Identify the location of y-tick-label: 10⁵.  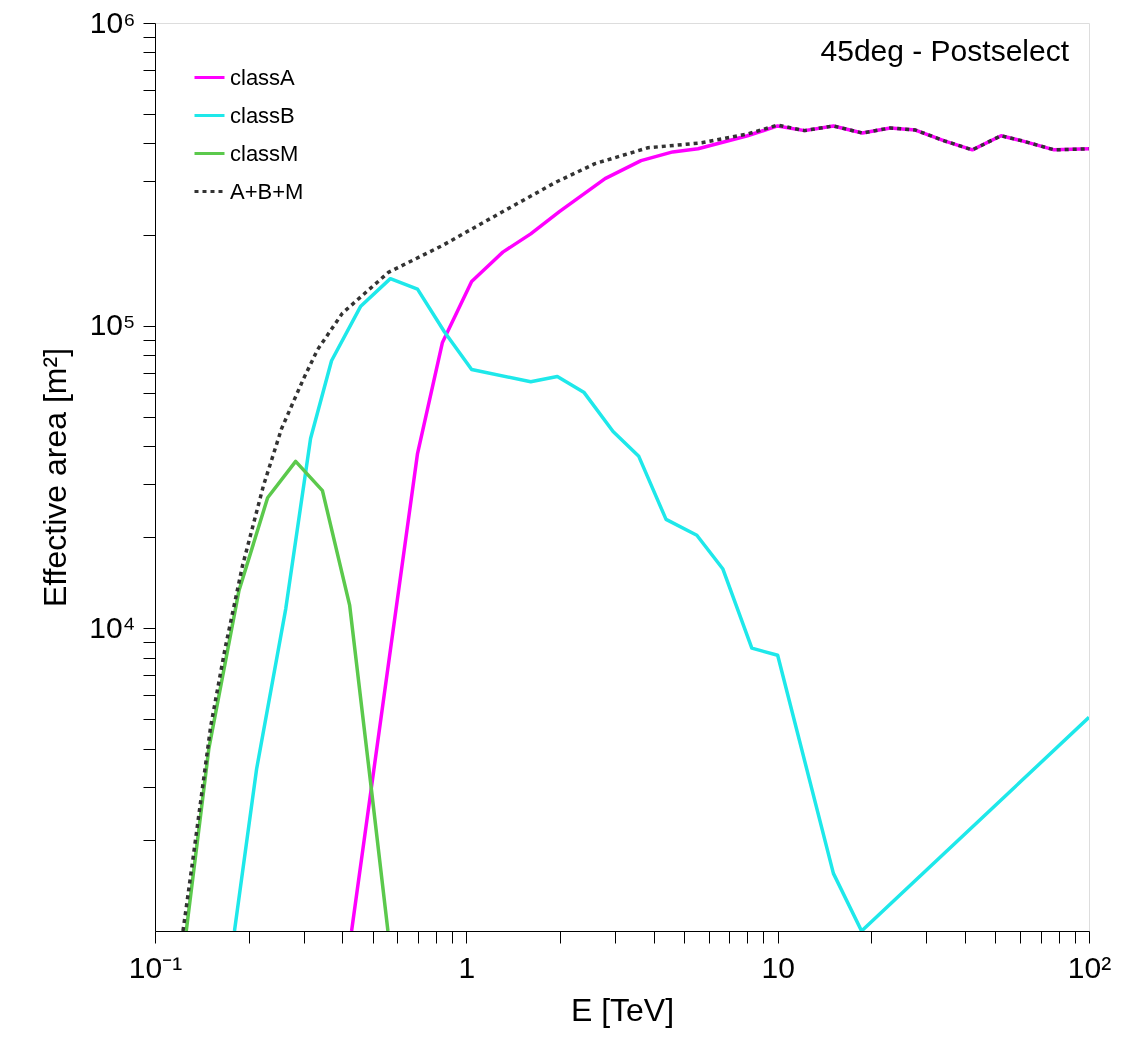
(112, 325).